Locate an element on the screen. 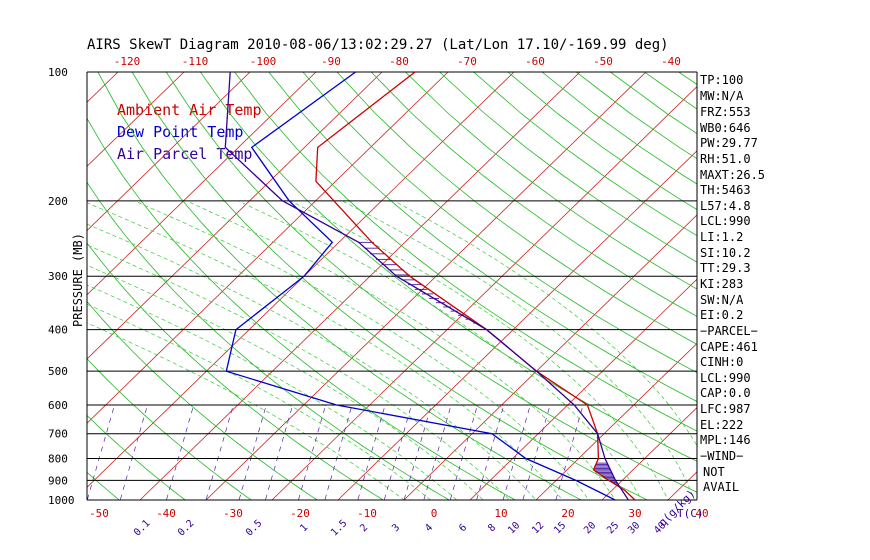 This screenshot has height=560, width=870. mixing-ratio-tick-label: 0.1 is located at coordinates (142, 528).